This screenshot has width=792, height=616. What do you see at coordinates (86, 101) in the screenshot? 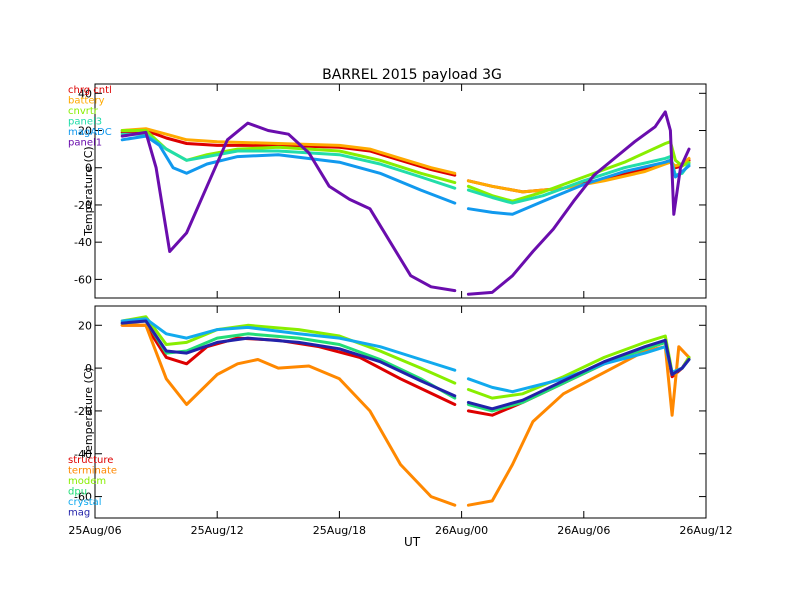
I see `legend-entry-battery: battery` at bounding box center [86, 101].